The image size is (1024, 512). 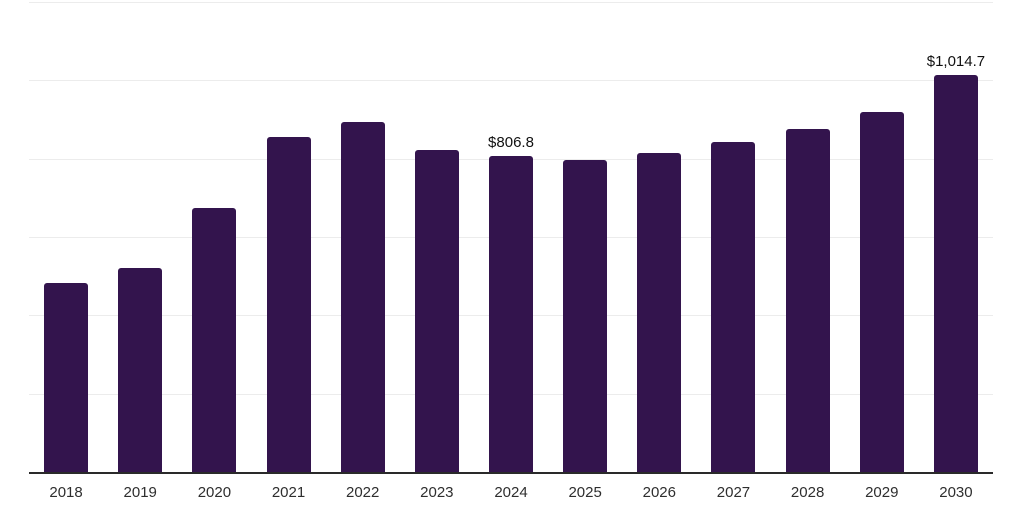 What do you see at coordinates (140, 492) in the screenshot?
I see `x-tick-2019: 2019` at bounding box center [140, 492].